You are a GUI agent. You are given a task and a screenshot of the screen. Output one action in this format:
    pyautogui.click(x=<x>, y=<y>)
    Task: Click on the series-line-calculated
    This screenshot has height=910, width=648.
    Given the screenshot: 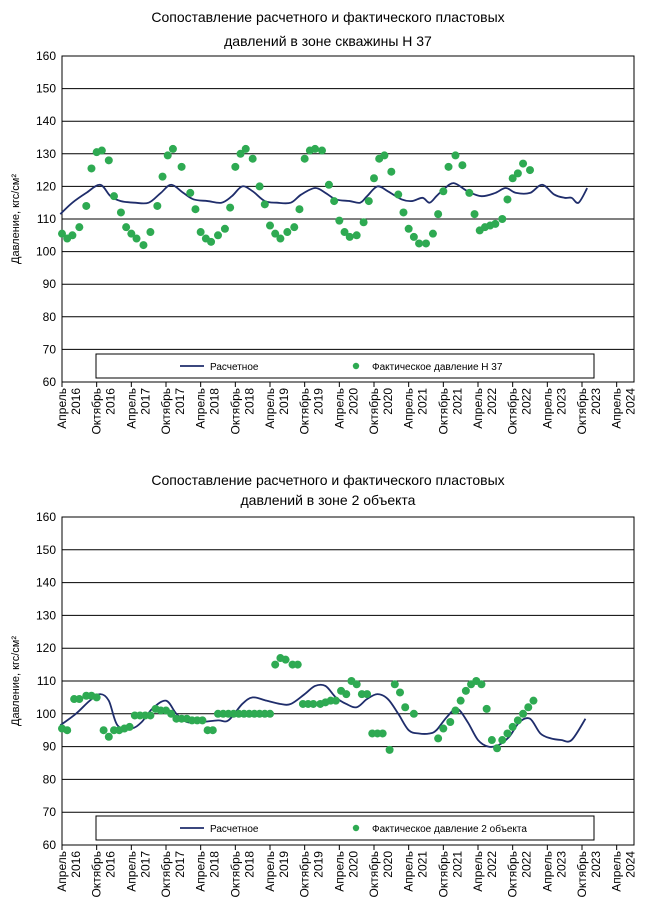 What is the action you would take?
    pyautogui.click(x=323, y=715)
    